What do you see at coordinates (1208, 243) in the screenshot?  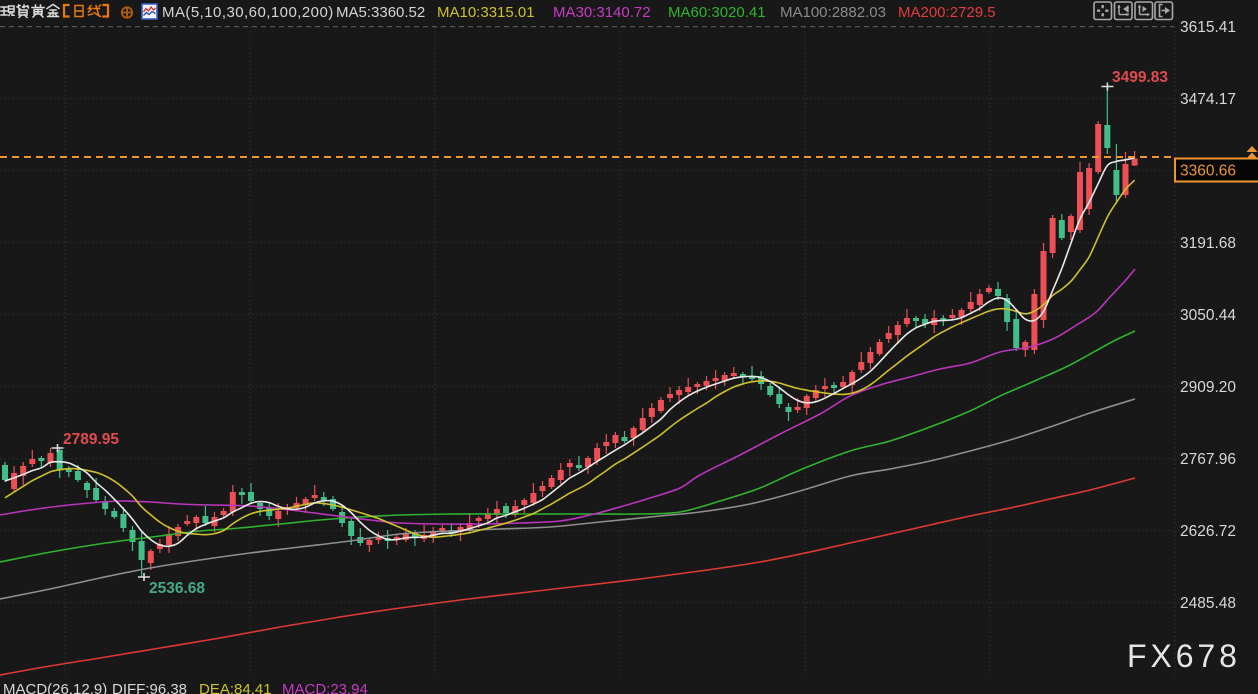 I see `svg-text: 3191.68` at bounding box center [1208, 243].